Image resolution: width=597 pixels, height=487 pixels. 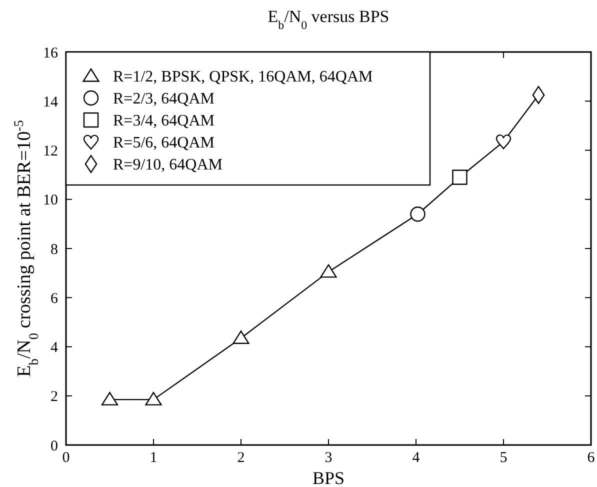 I want to click on x-tick-label: 1, so click(x=154, y=458).